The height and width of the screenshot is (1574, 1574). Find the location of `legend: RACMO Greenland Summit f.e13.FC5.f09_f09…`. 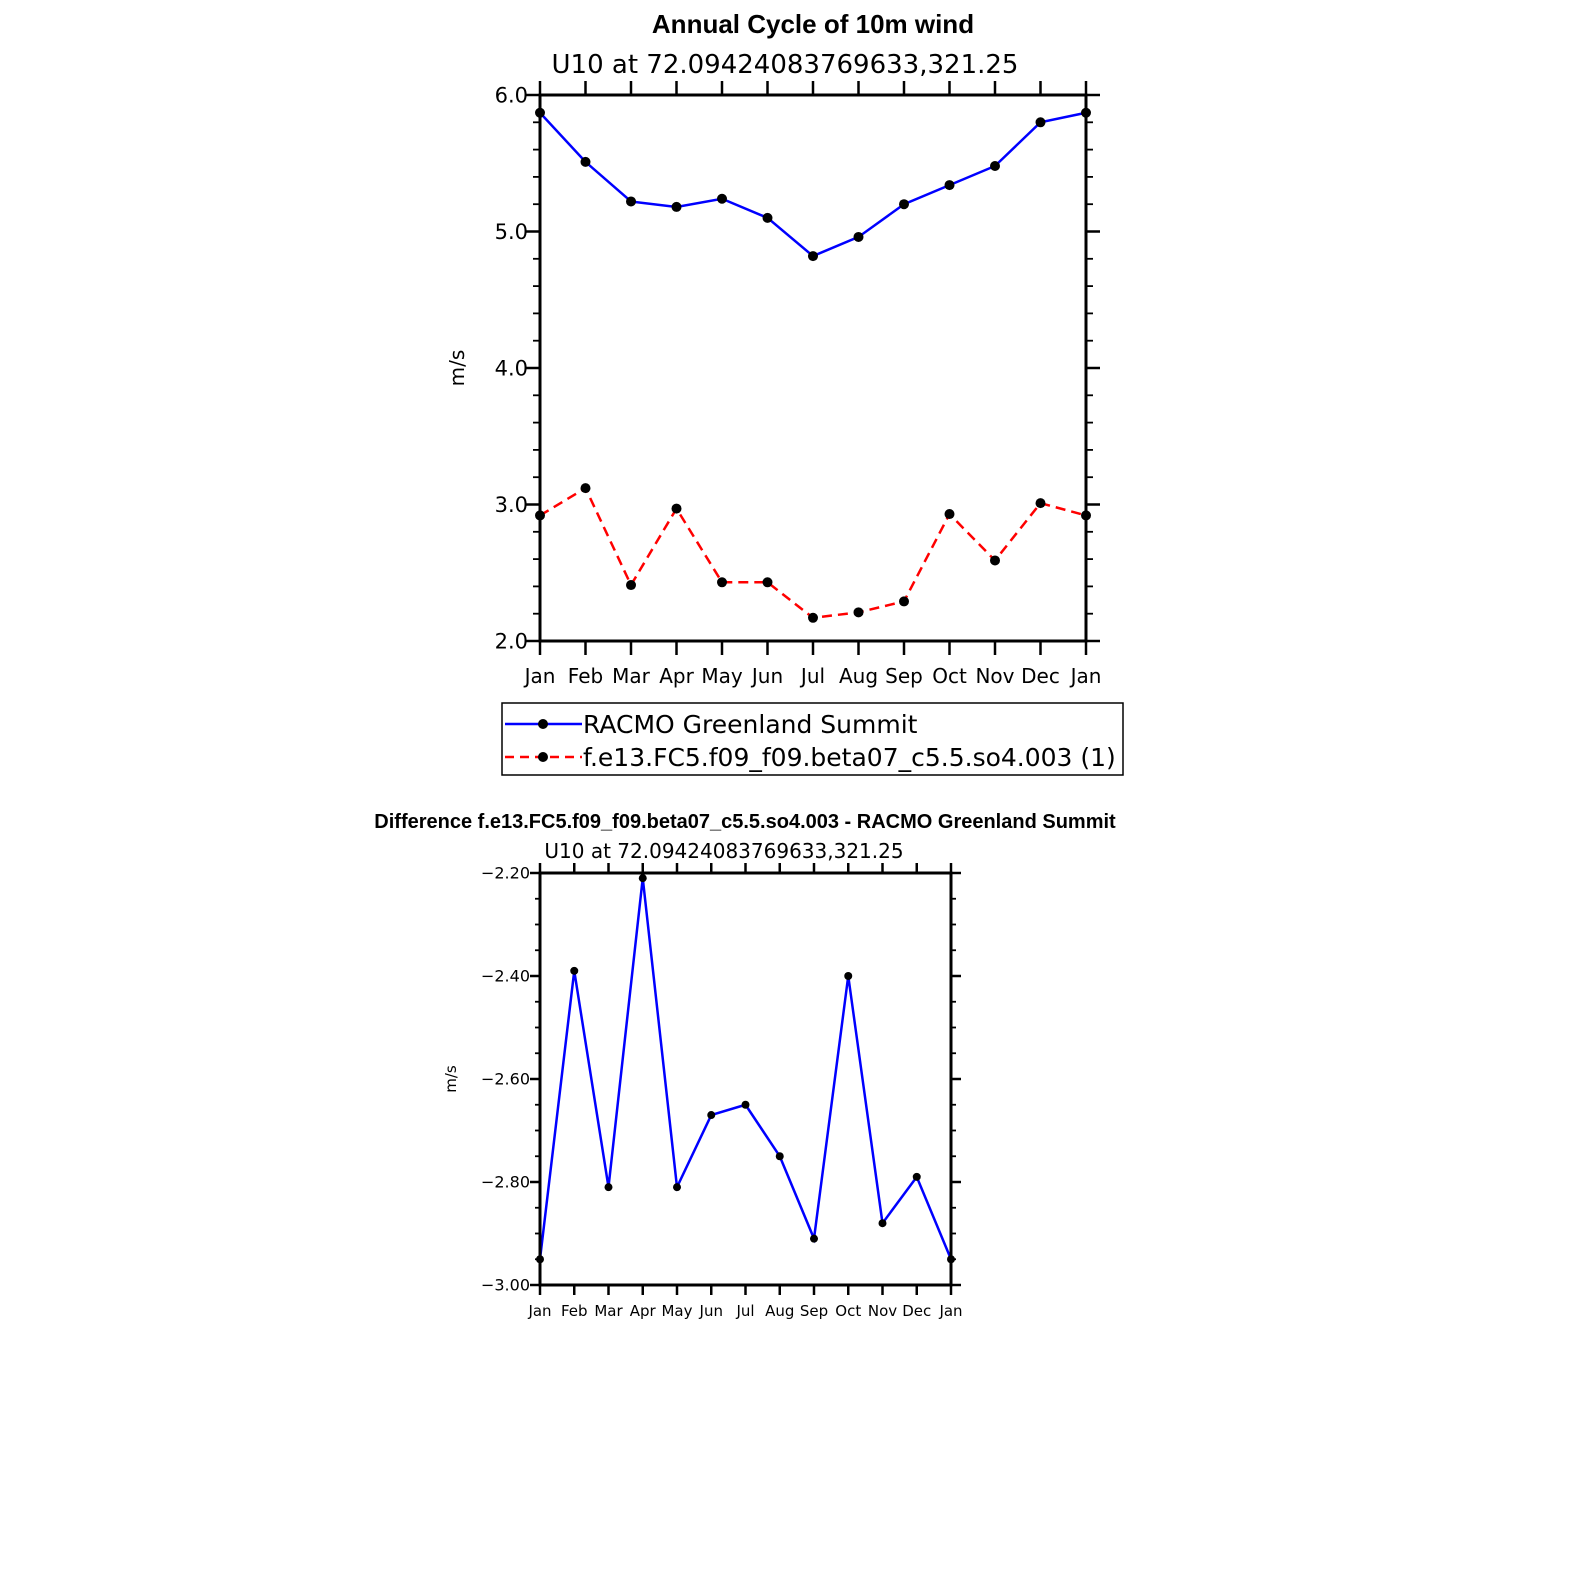

legend: RACMO Greenland Summit f.e13.FC5.f09_f09… is located at coordinates (812, 739).